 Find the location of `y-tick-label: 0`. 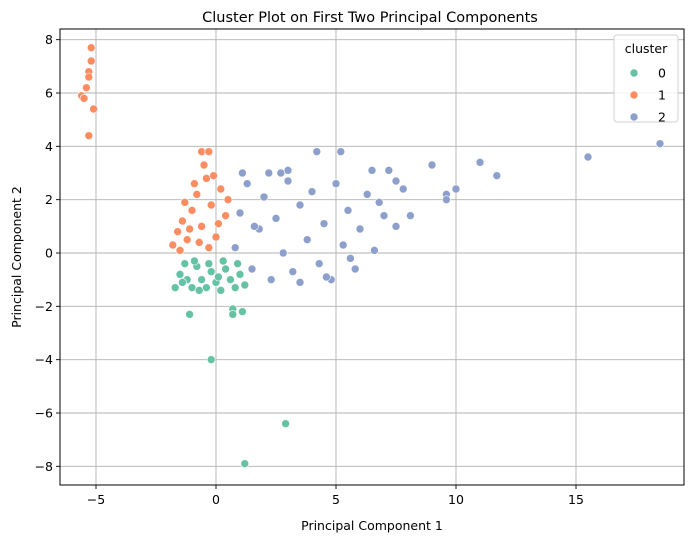

y-tick-label: 0 is located at coordinates (49, 253).